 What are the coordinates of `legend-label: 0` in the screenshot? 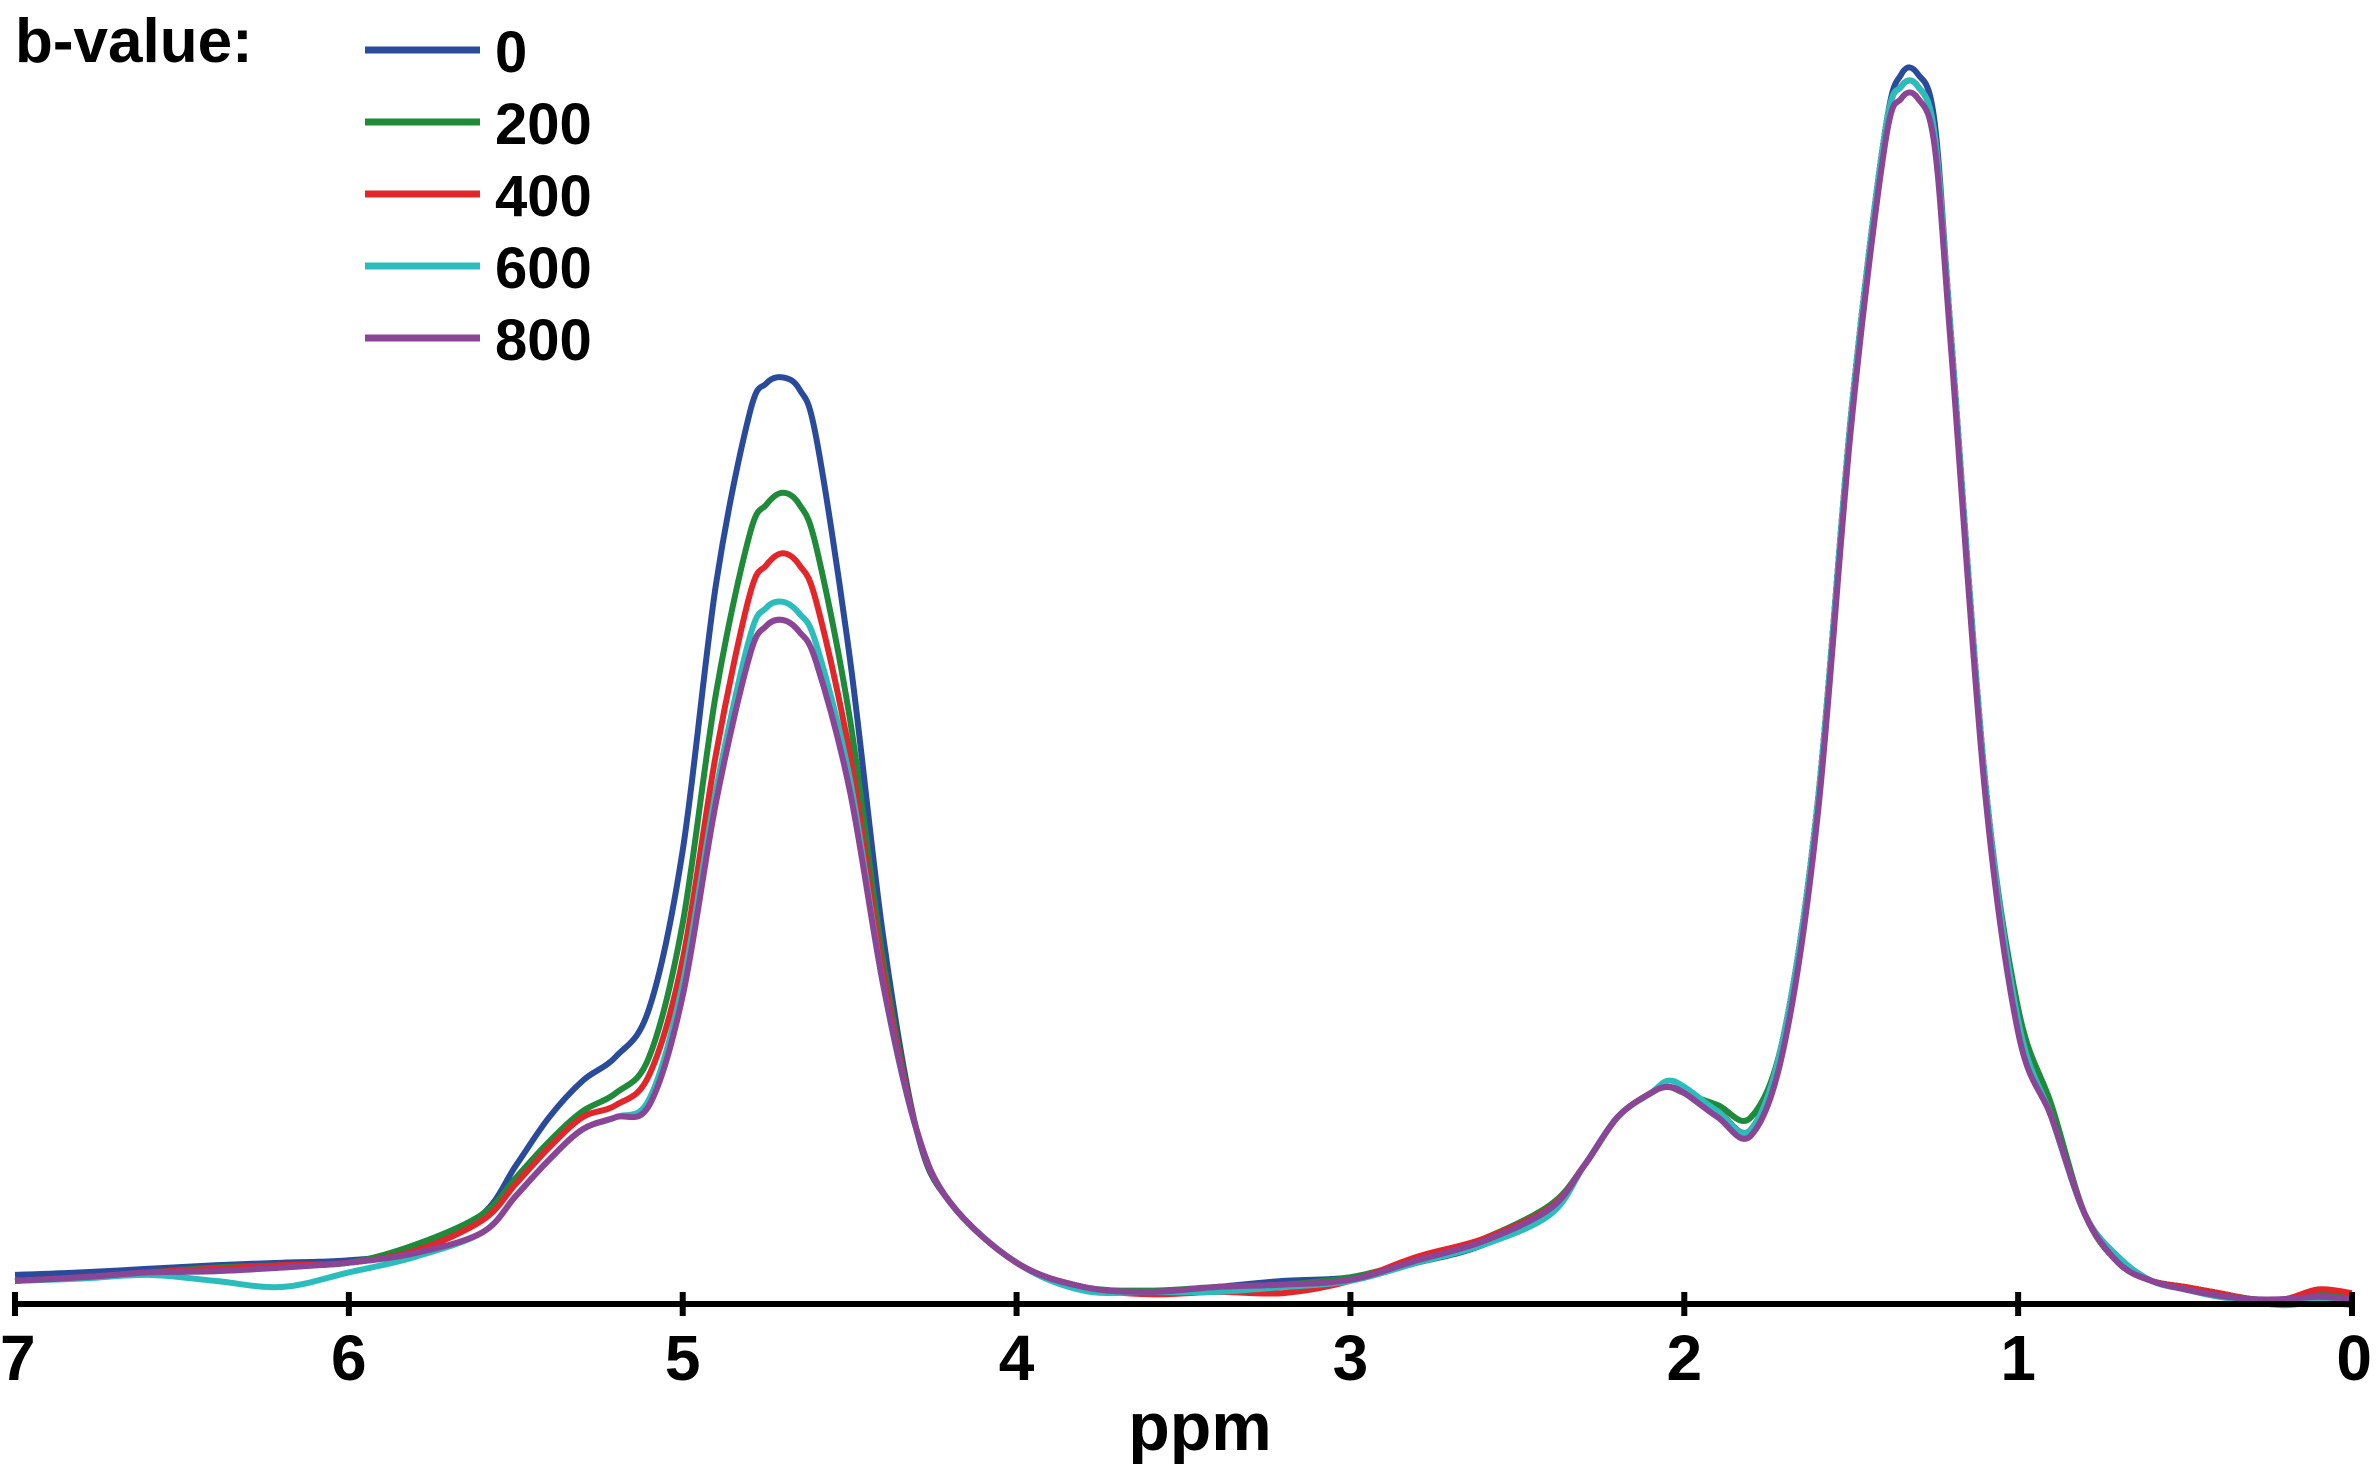 It's located at (511, 52).